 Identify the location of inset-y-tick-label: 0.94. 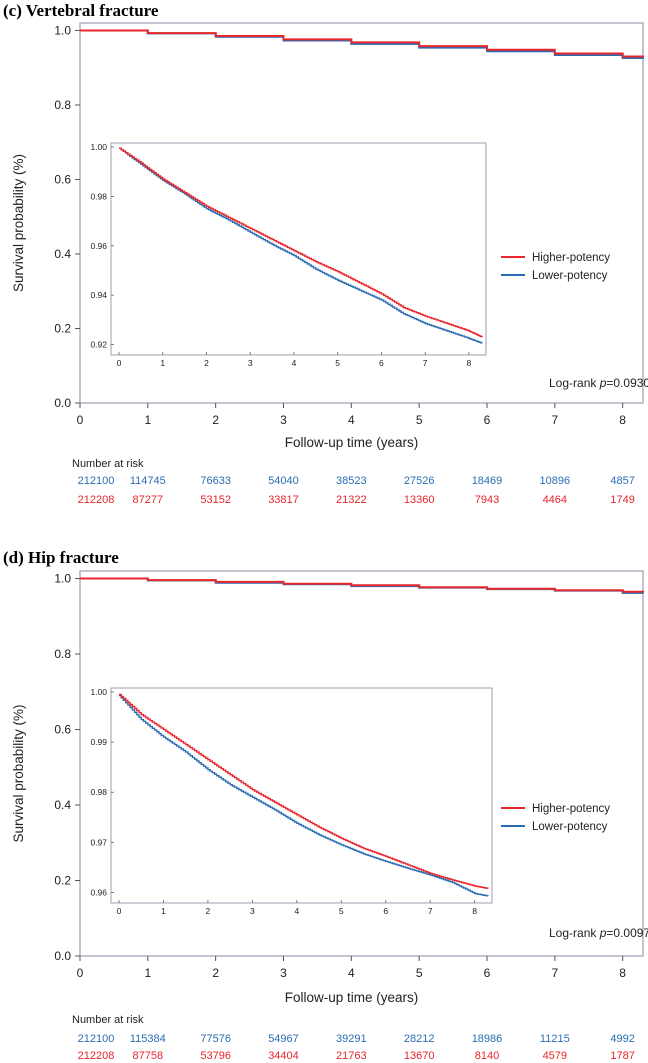
(98, 295).